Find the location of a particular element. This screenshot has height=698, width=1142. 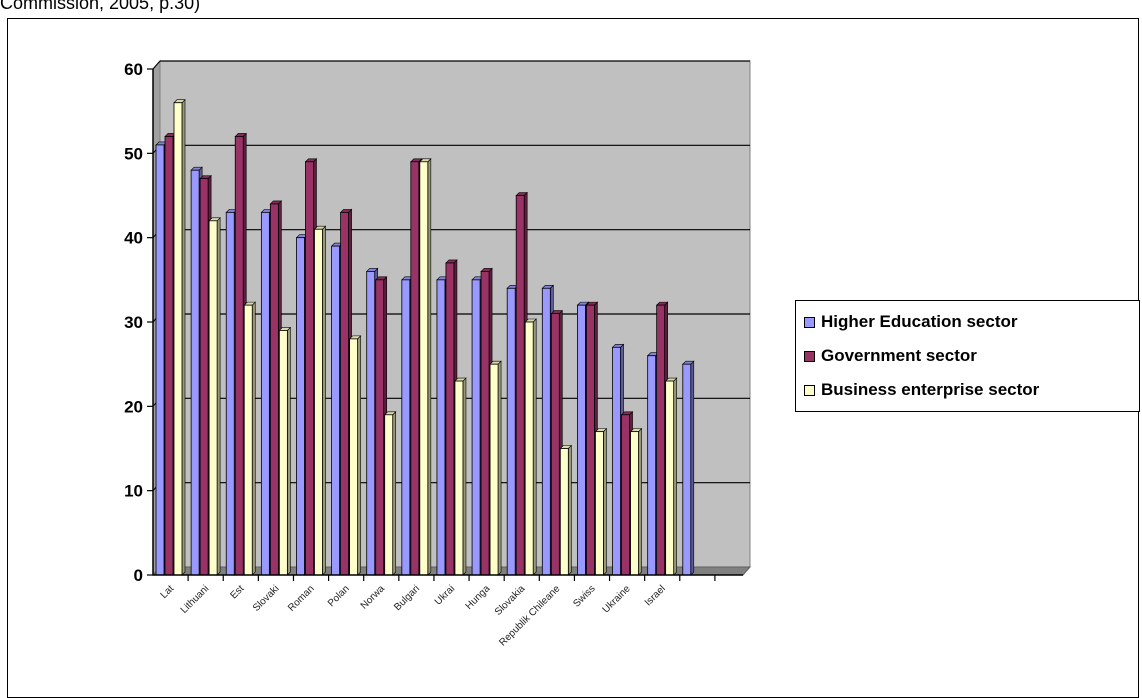

x-tick-label: Hunga is located at coordinates (478, 597).